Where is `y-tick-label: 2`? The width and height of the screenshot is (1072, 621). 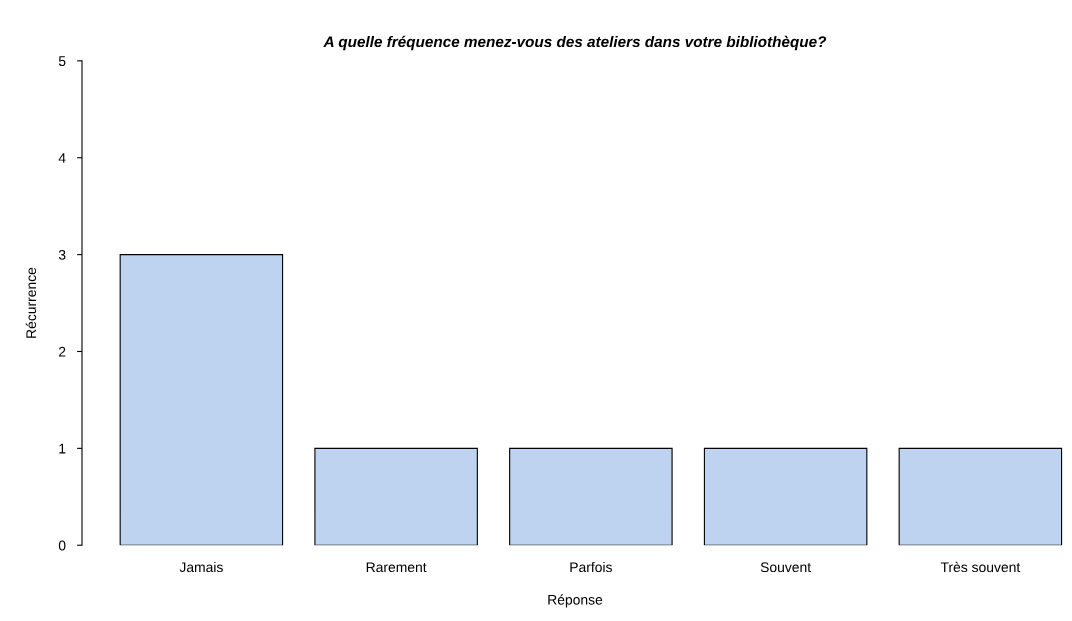 y-tick-label: 2 is located at coordinates (62, 351).